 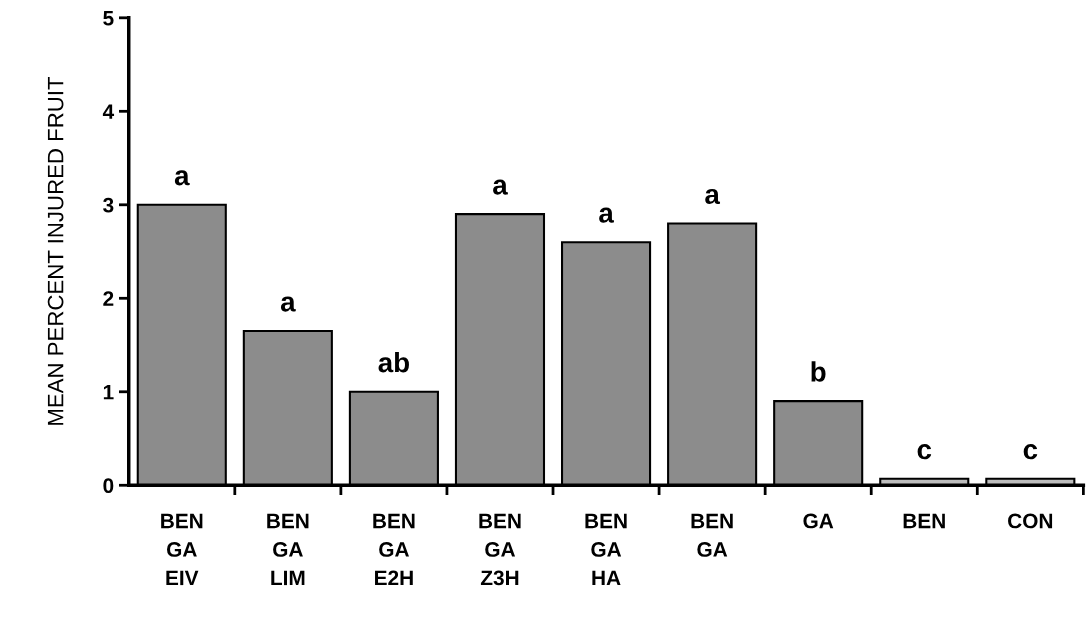 I want to click on x-tick-label: BEN GA Z3H, so click(x=500, y=549).